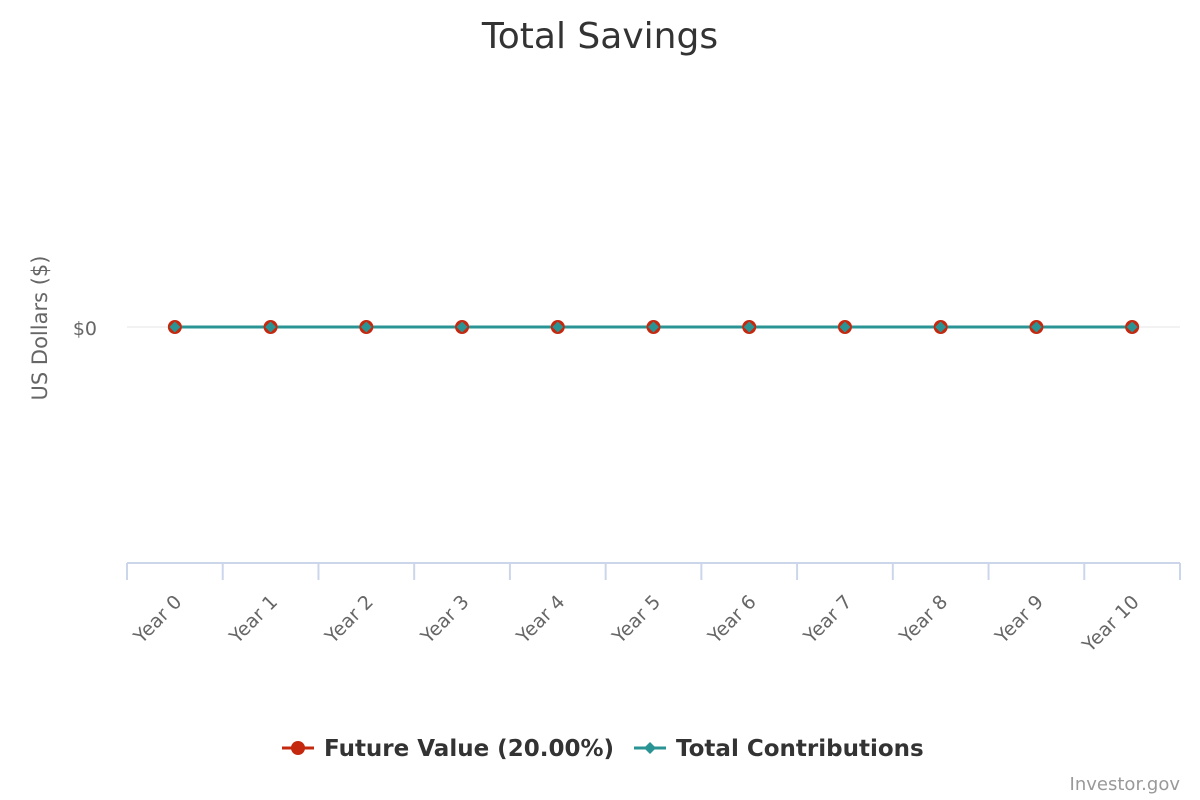  I want to click on legend-label: Total Contributions, so click(800, 749).